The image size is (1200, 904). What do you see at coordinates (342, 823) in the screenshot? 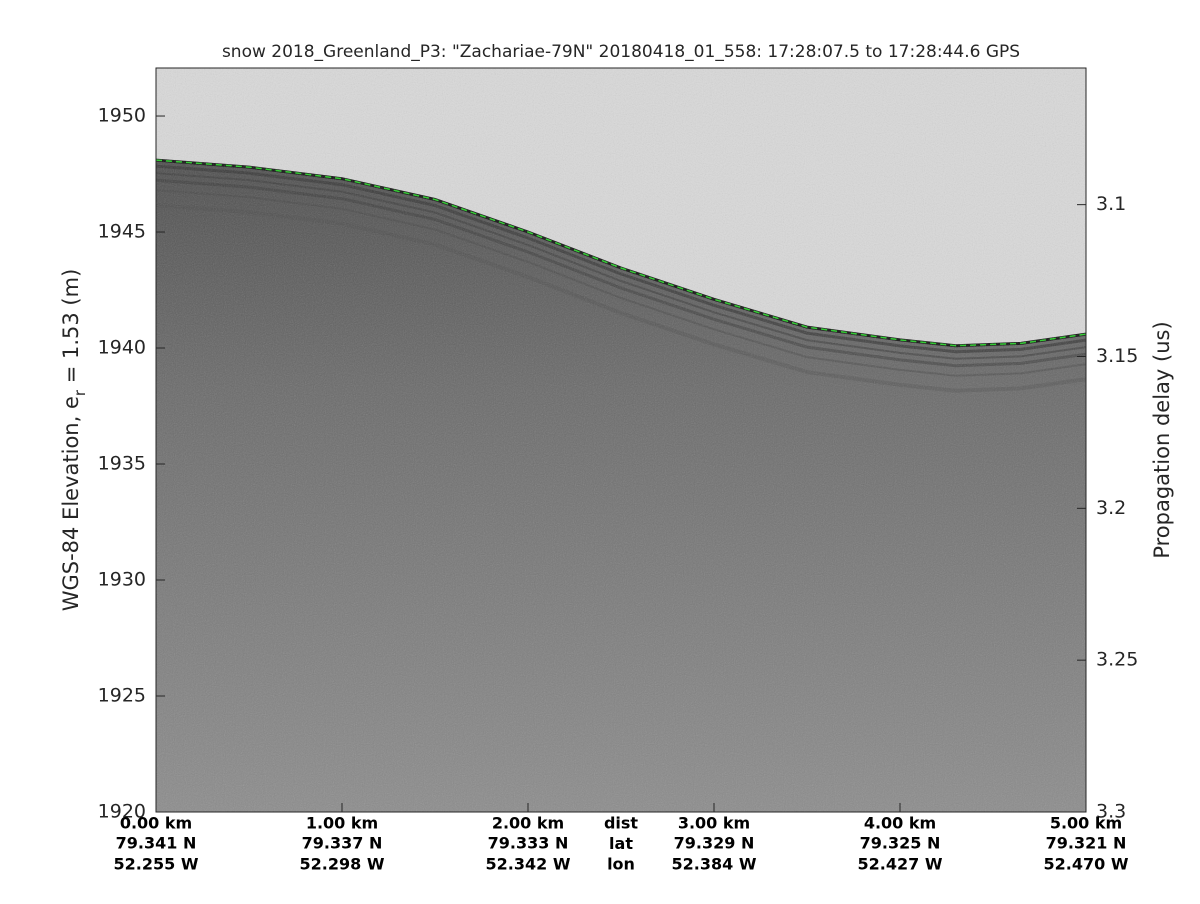
I see `x-tick-label: 1.00 km` at bounding box center [342, 823].